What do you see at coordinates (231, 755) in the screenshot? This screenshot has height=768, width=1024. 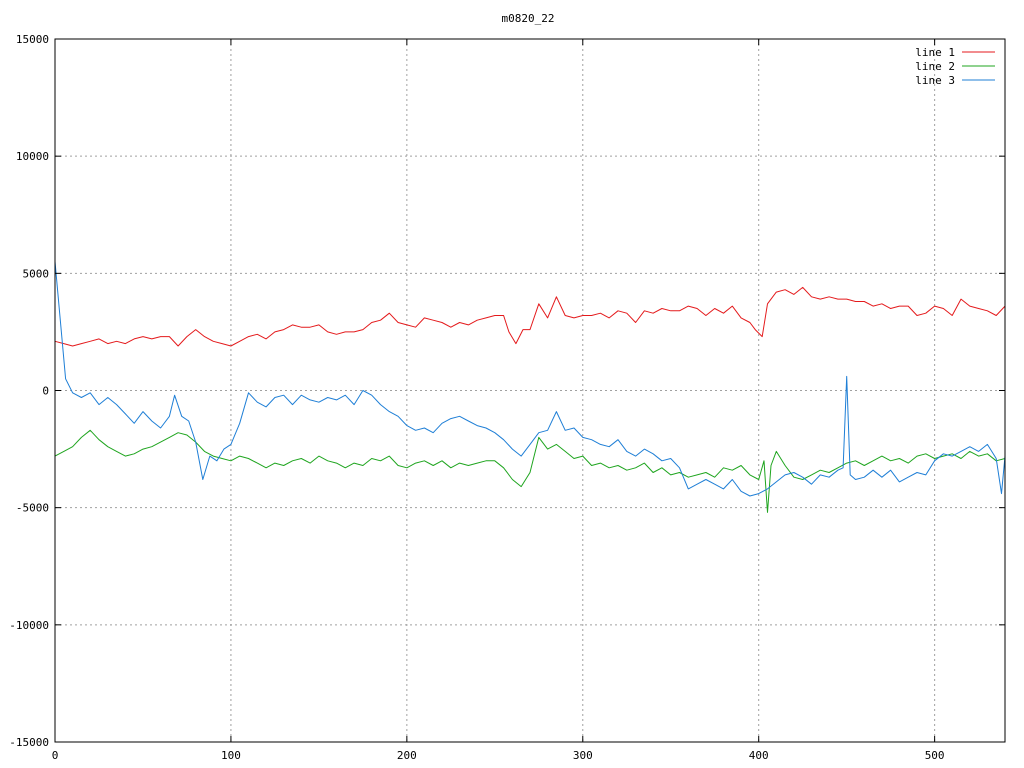 I see `x-tick-label: 100` at bounding box center [231, 755].